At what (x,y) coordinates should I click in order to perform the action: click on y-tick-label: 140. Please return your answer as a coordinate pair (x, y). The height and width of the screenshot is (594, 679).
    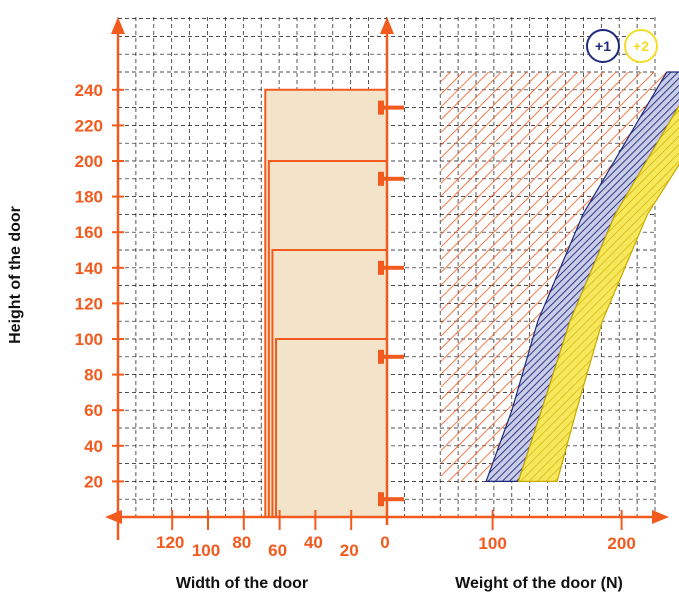
    Looking at the image, I should click on (89, 268).